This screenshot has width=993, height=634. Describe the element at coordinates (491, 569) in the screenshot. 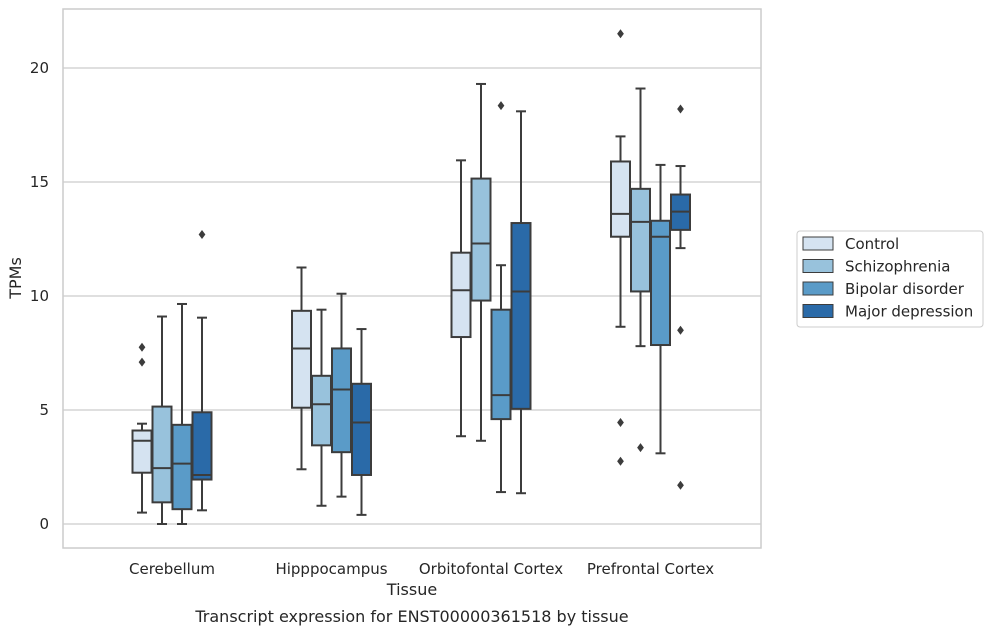

I see `x-tick-label: Orbitofontal Cortex` at that location.